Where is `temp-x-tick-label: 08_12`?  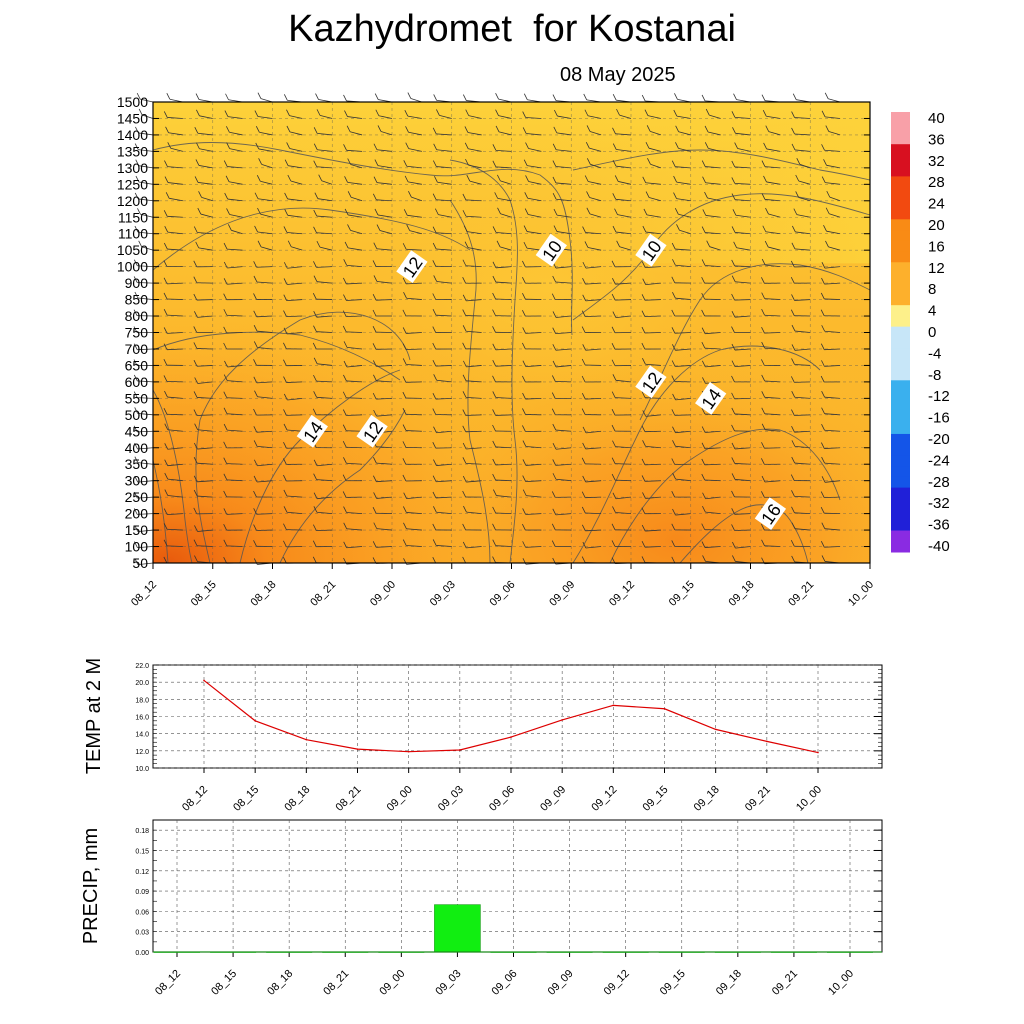
temp-x-tick-label: 08_12 is located at coordinates (195, 799).